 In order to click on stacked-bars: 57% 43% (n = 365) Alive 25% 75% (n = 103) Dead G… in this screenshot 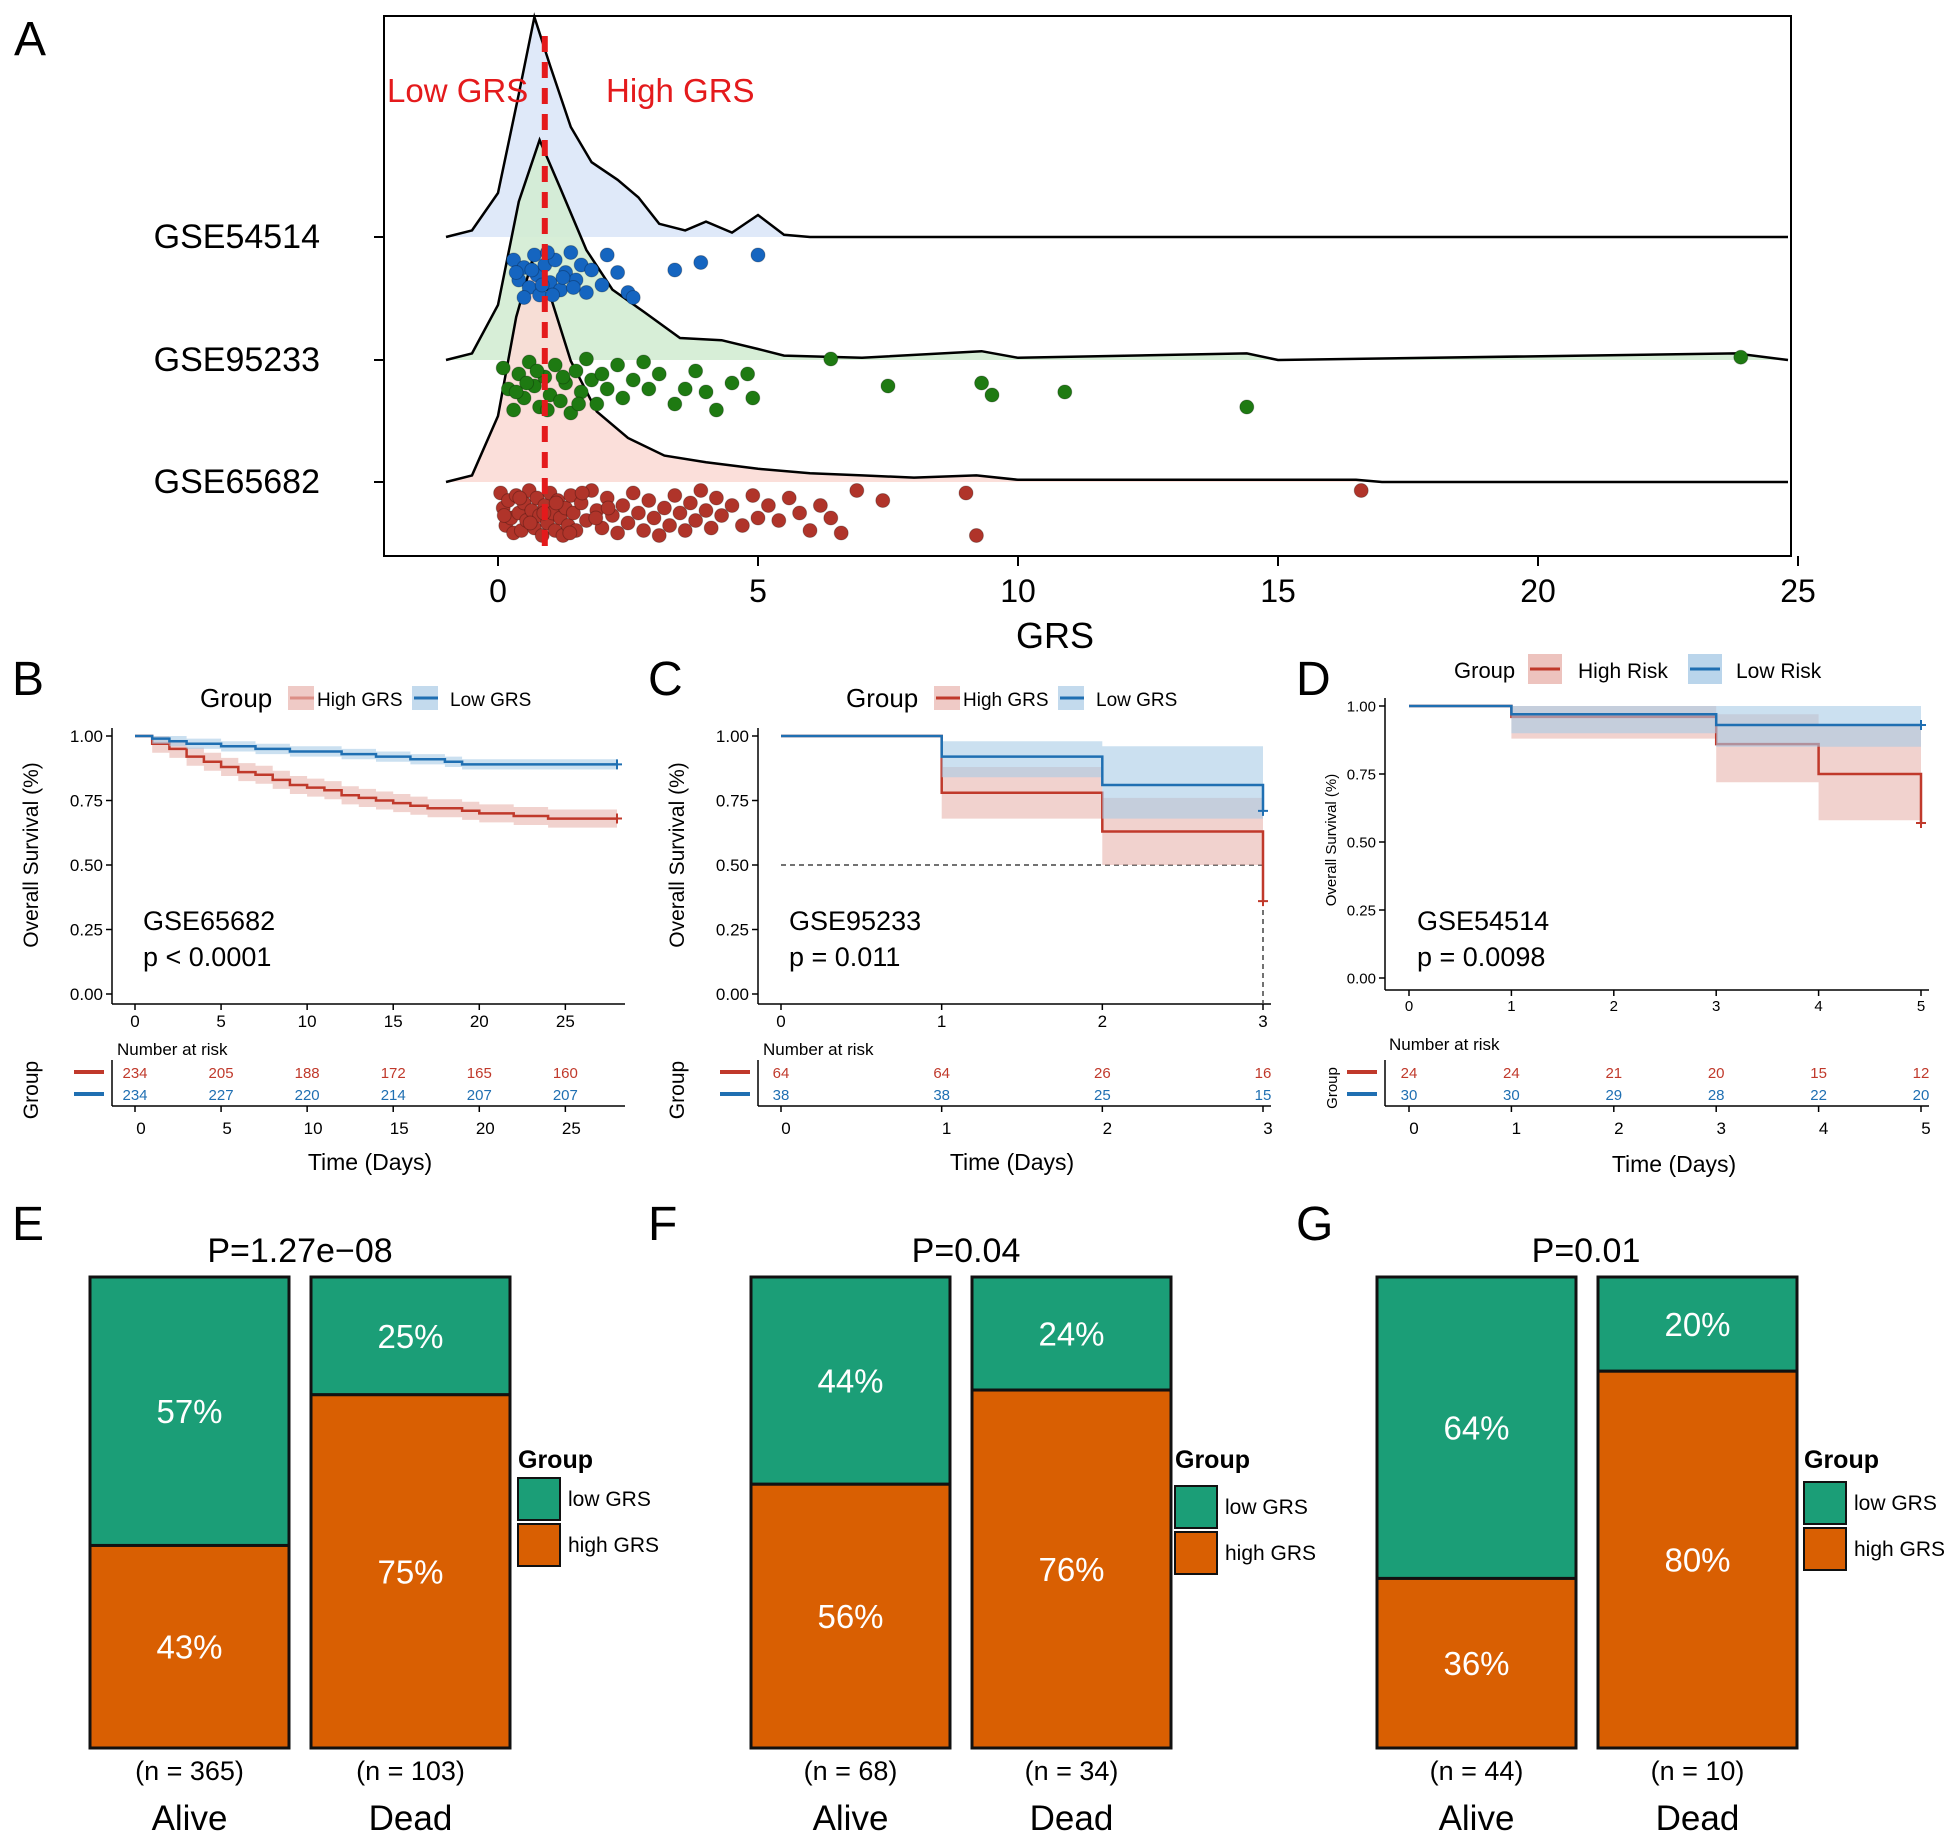, I will do `click(373, 1556)`.